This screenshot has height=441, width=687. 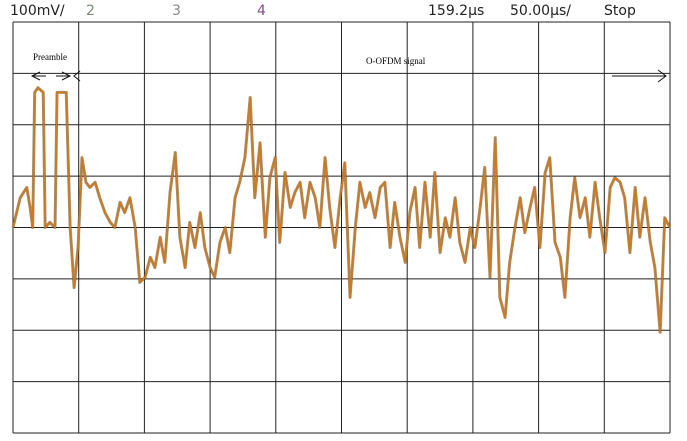 I want to click on preamble-arrow-left, so click(x=38, y=76).